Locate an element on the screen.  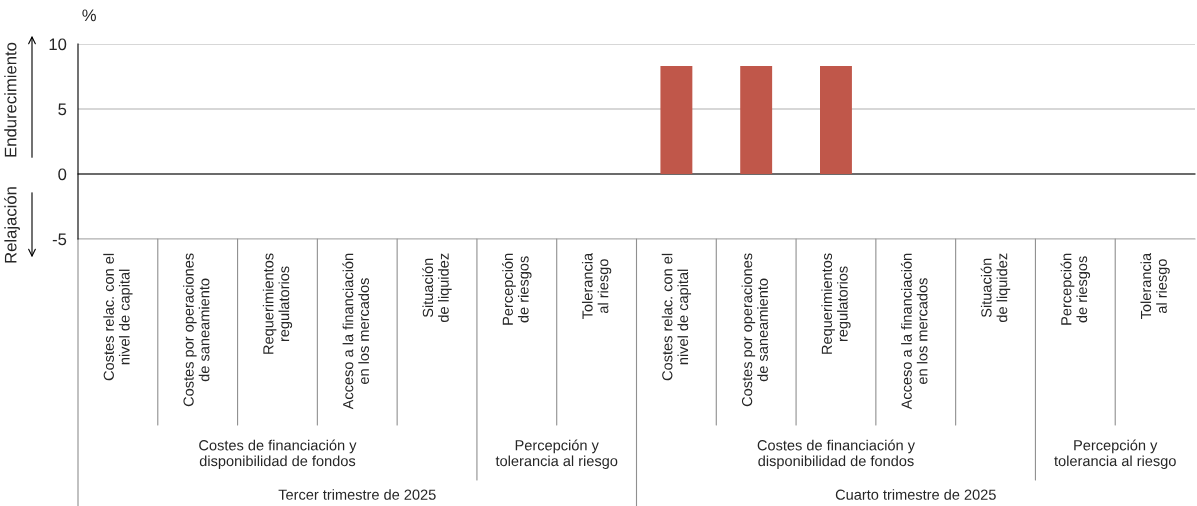
y-tick-label: 5 is located at coordinates (62, 109).